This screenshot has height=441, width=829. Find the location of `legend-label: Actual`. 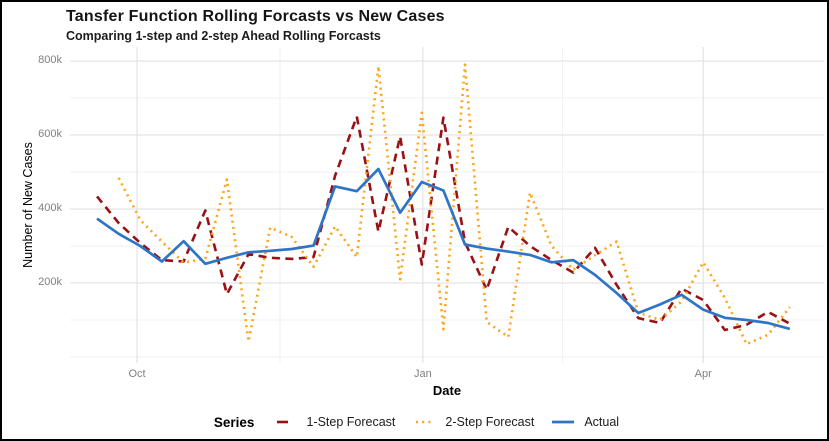

legend-label: Actual is located at coordinates (602, 422).